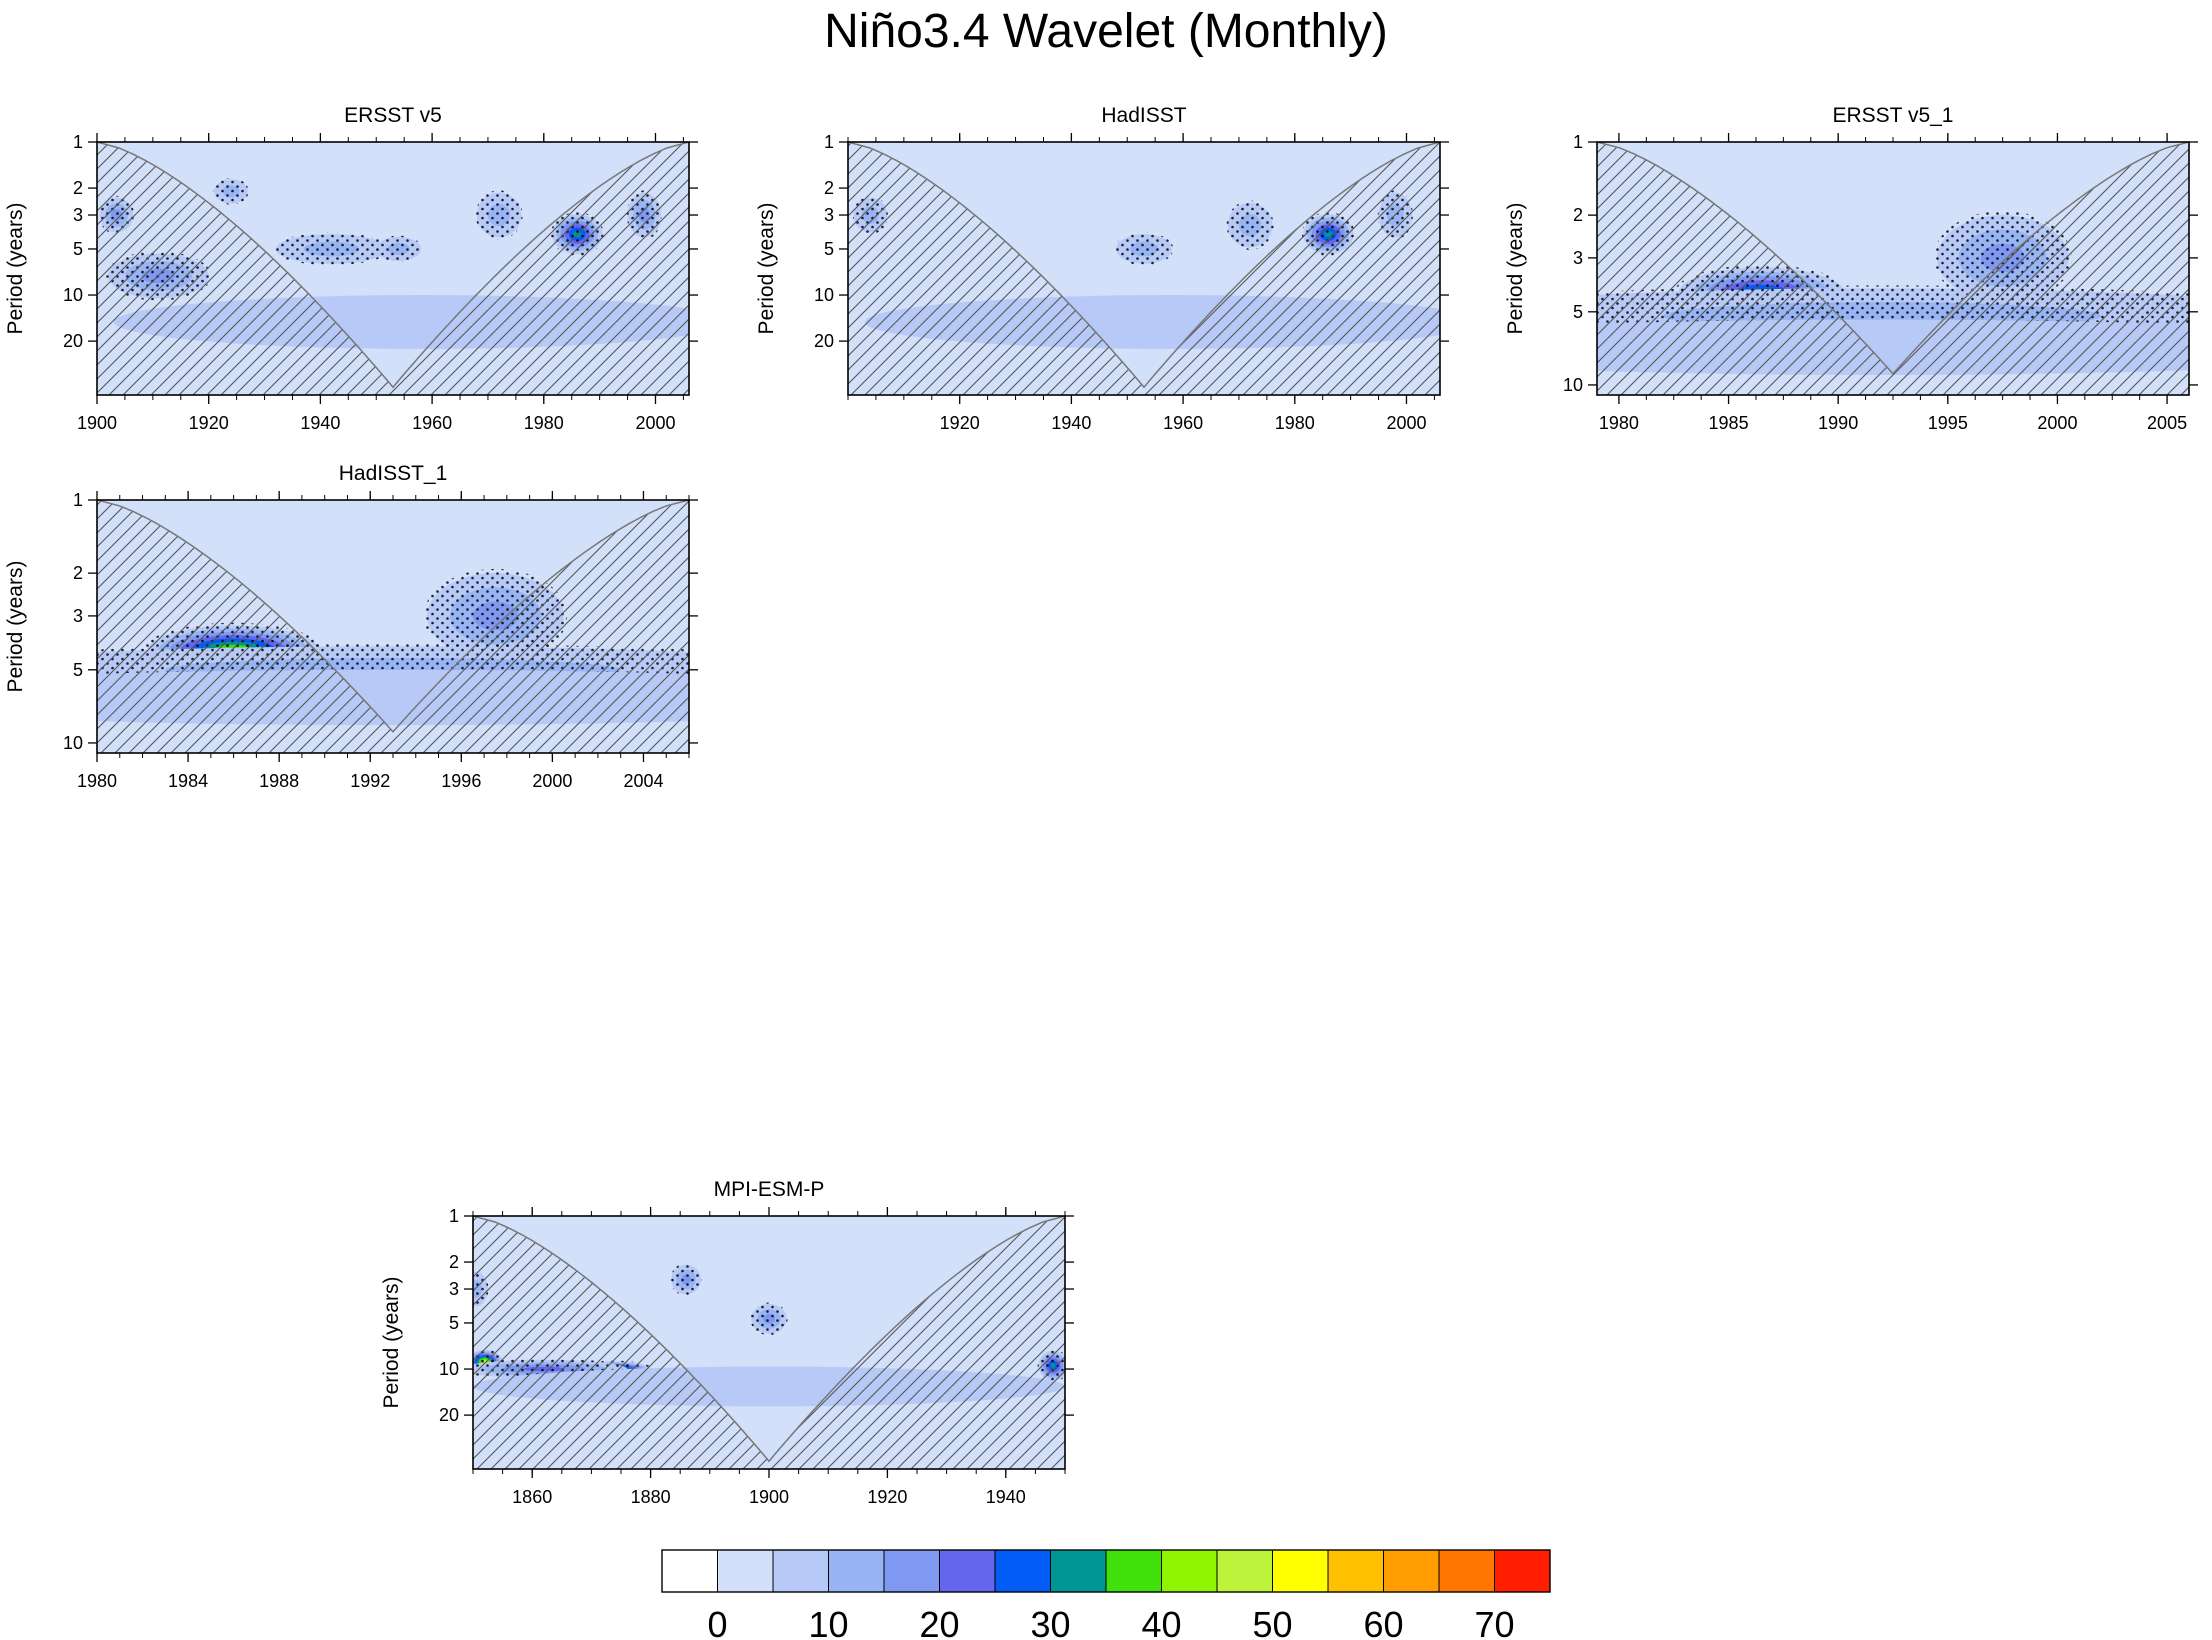 The width and height of the screenshot is (2212, 1640). What do you see at coordinates (717, 1622) in the screenshot?
I see `colorbar-label: 0` at bounding box center [717, 1622].